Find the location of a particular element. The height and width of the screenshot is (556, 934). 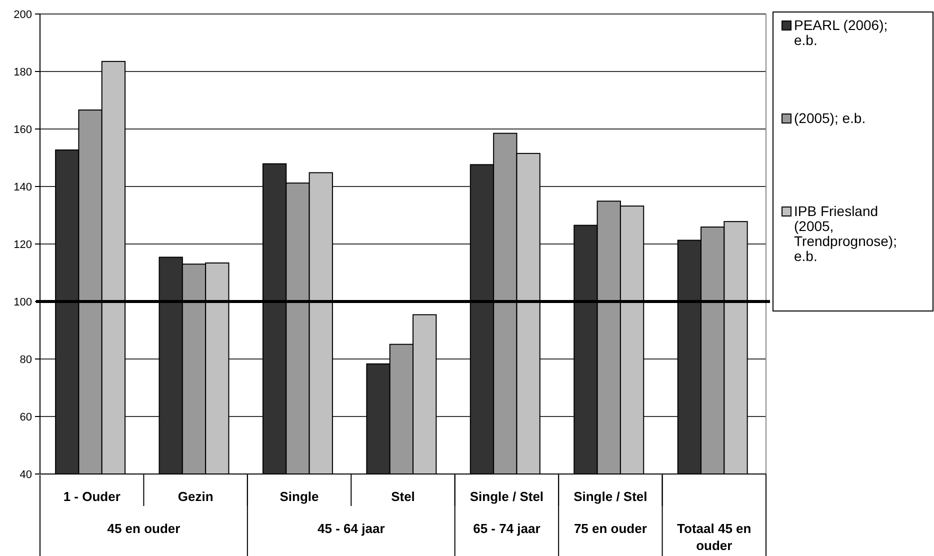

y-tick-label: 180 is located at coordinates (23, 72).